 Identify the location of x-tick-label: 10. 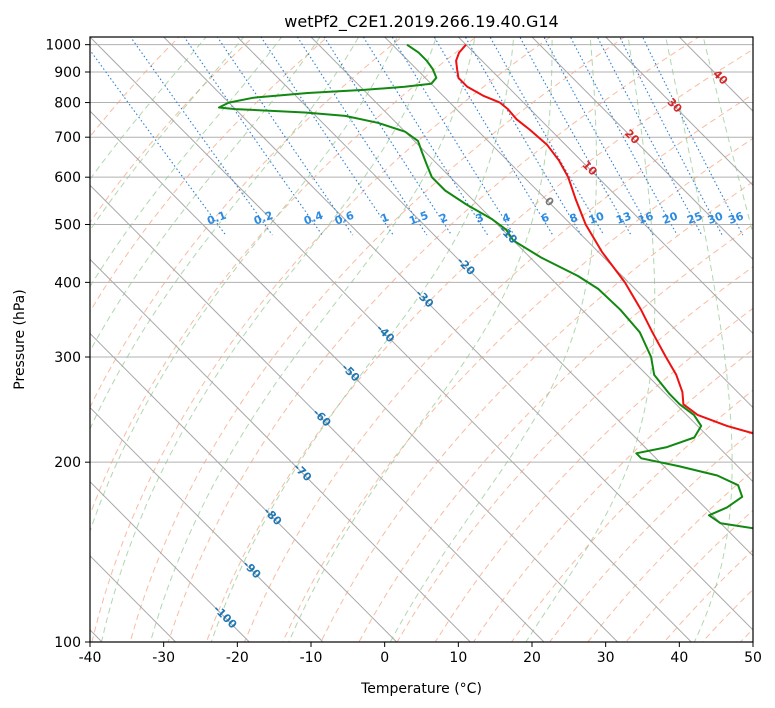
(458, 658).